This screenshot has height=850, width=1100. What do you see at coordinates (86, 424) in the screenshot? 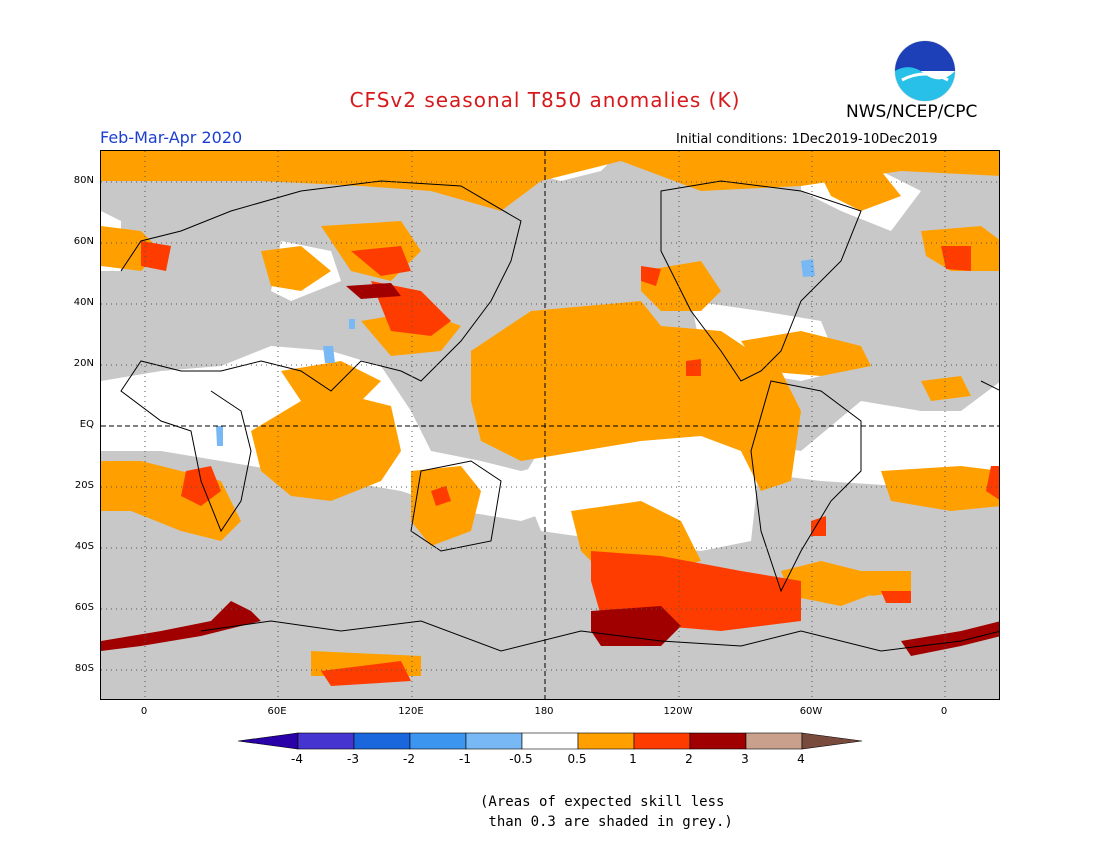
I see `lat-label-eq: EQ` at bounding box center [86, 424].